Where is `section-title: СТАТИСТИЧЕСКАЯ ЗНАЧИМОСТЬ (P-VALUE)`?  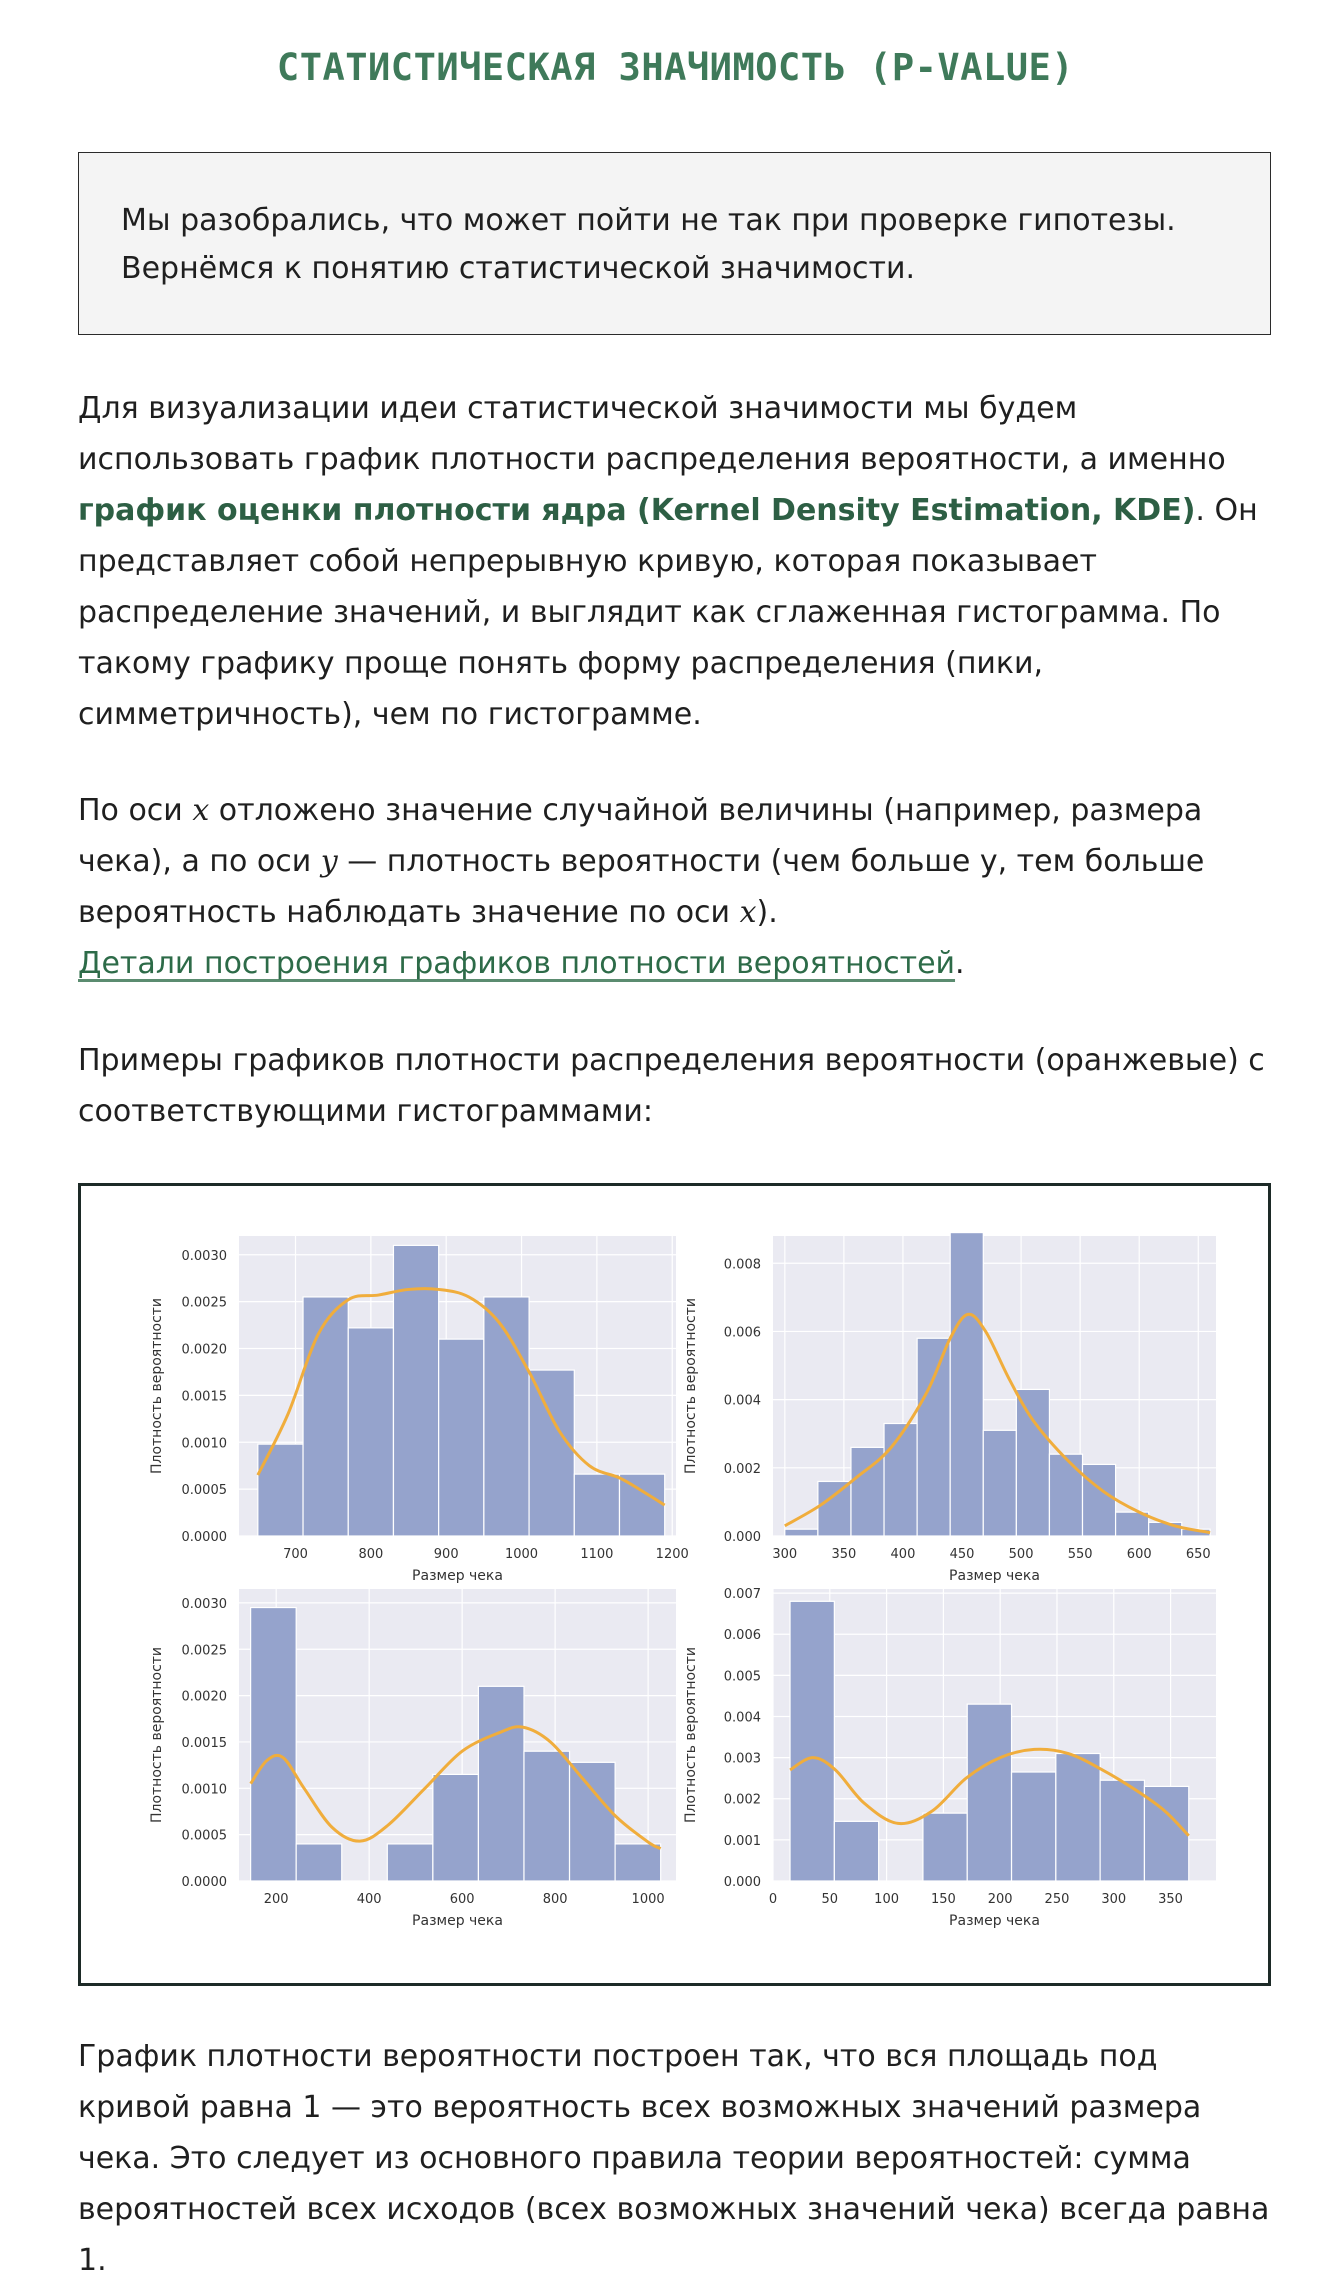 section-title: СТАТИСТИЧЕСКАЯ ЗНАЧИМОСТЬ (P-VALUE) is located at coordinates (675, 67).